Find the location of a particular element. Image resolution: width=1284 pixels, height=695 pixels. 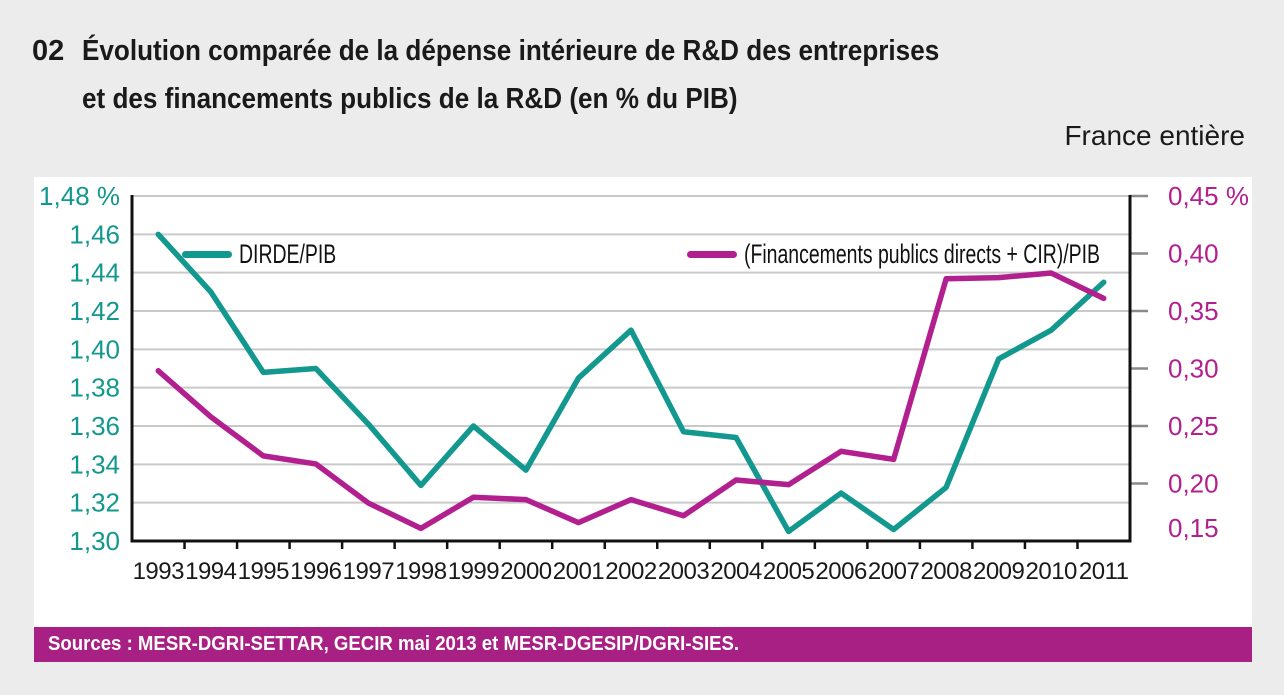

x-axis-label: 2010 is located at coordinates (1052, 571).